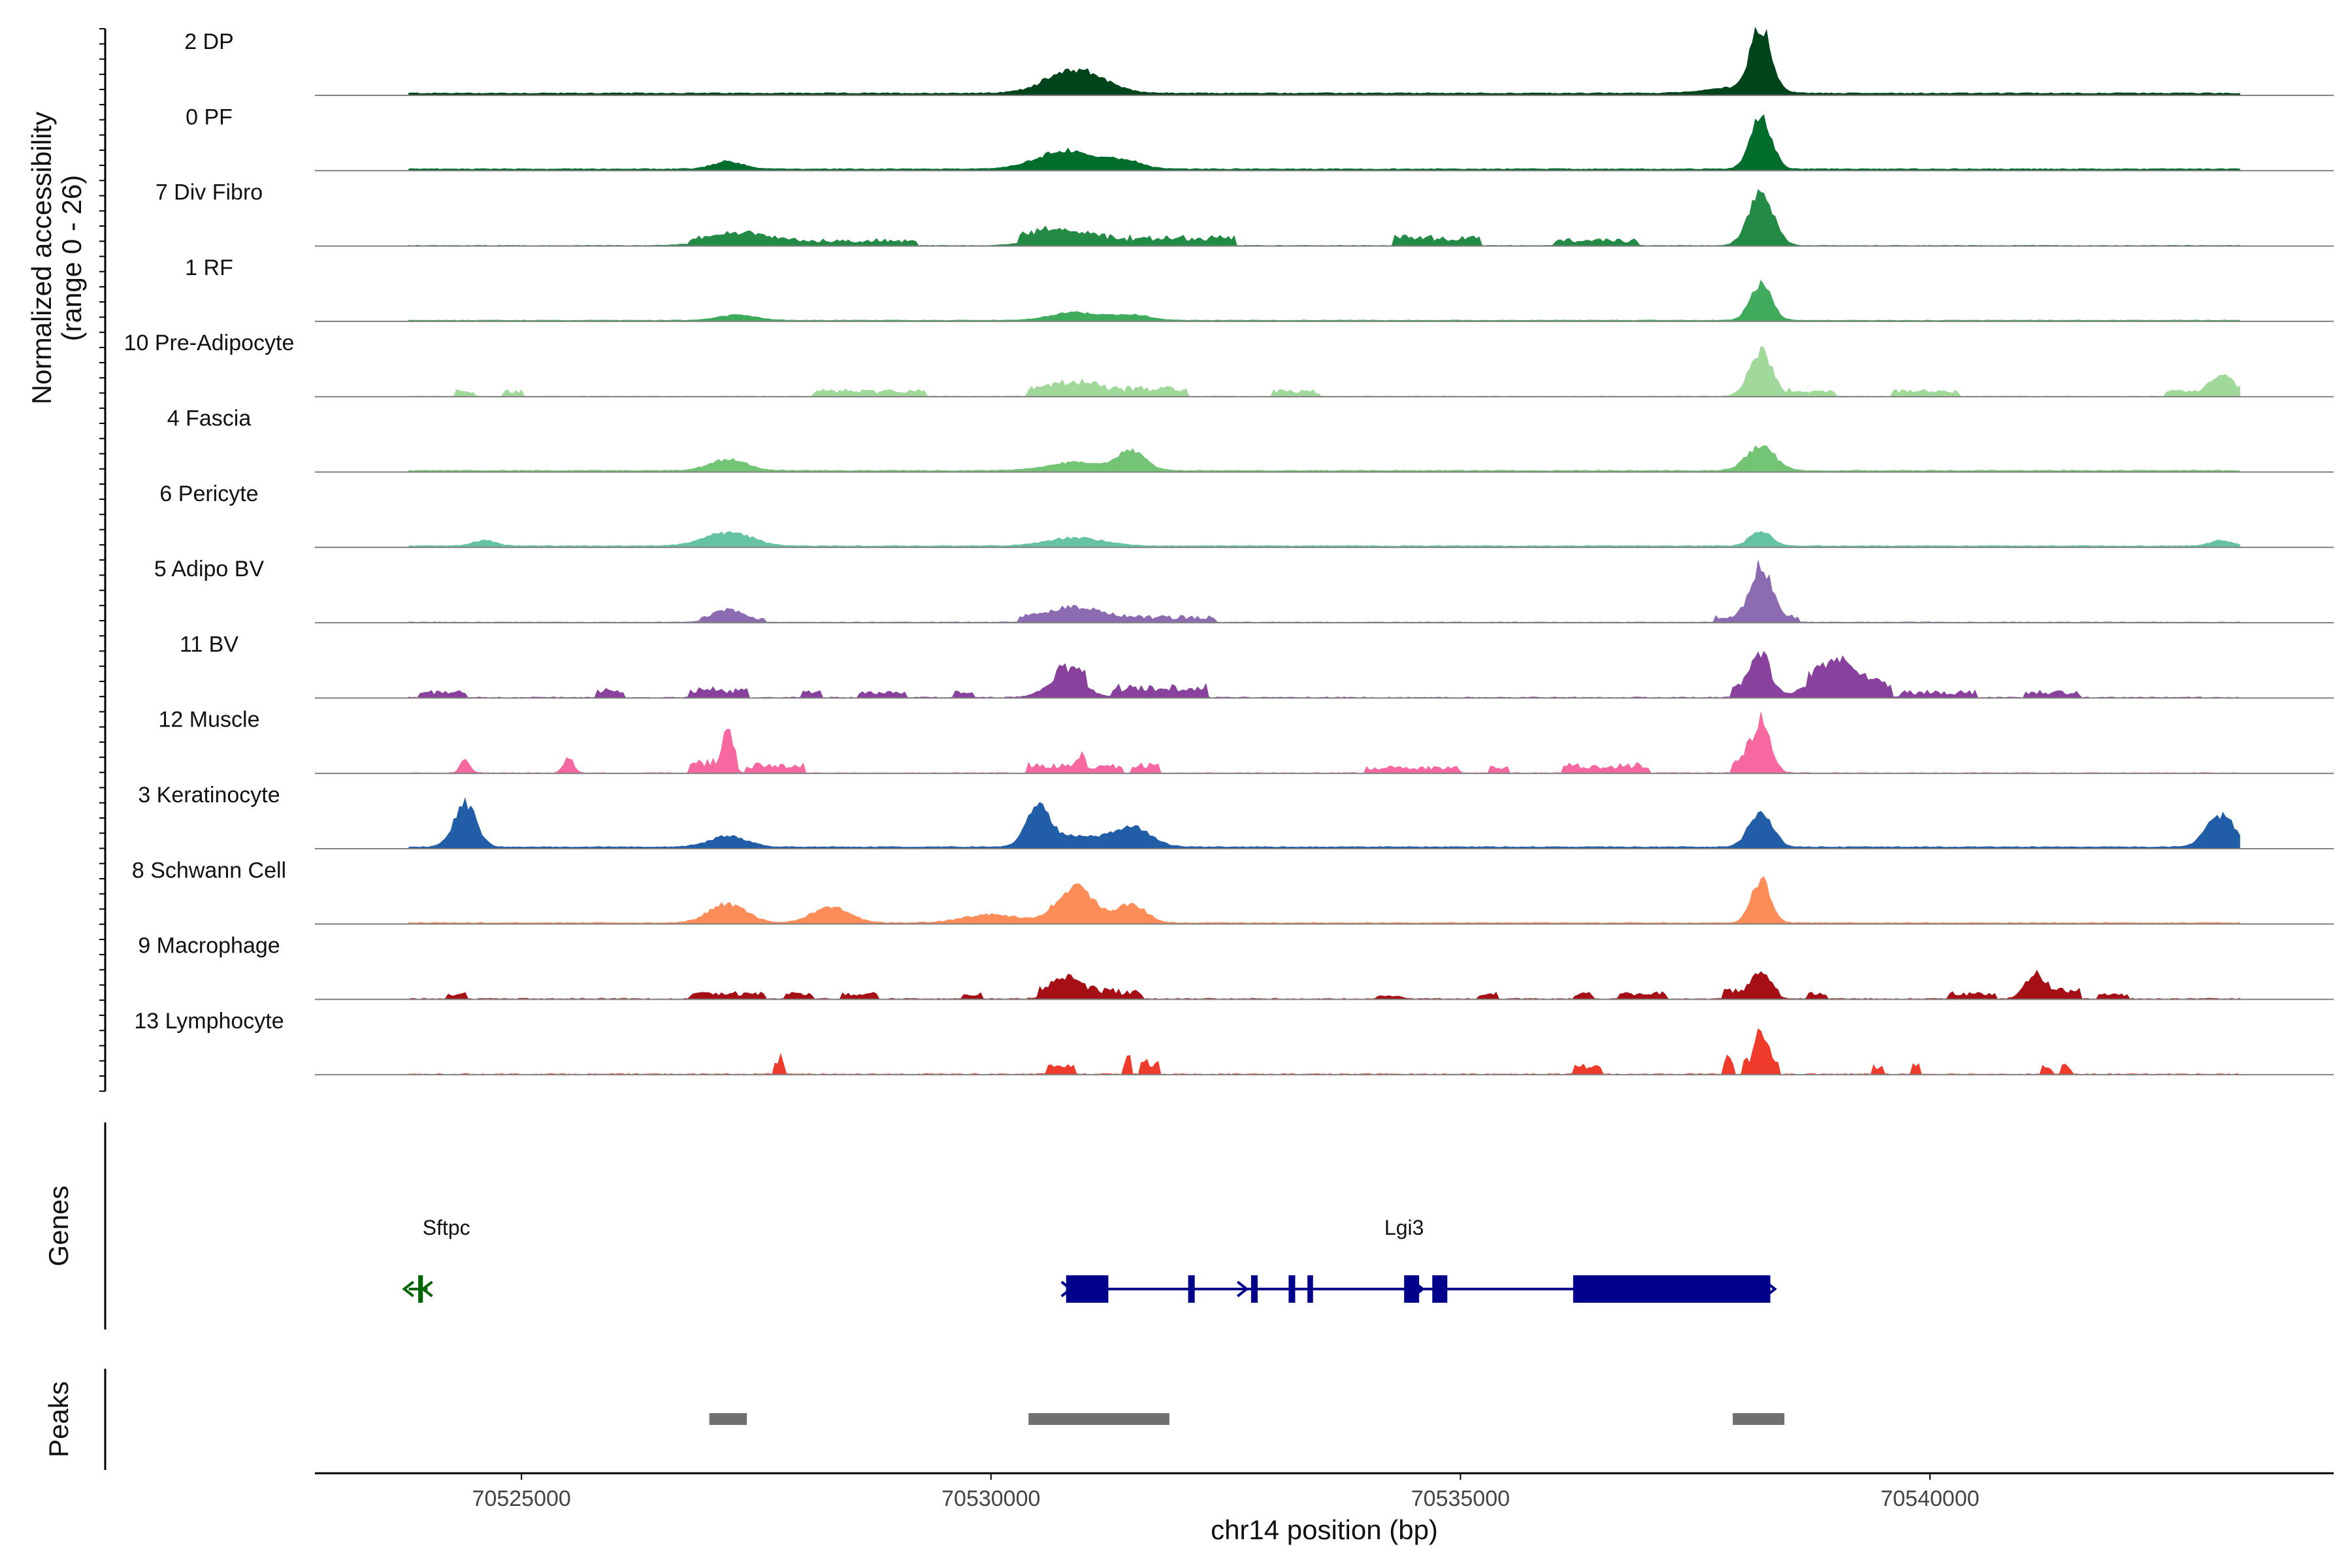 This screenshot has height=1568, width=2352. I want to click on track-12-muscle: 12 Muscle, so click(1246, 741).